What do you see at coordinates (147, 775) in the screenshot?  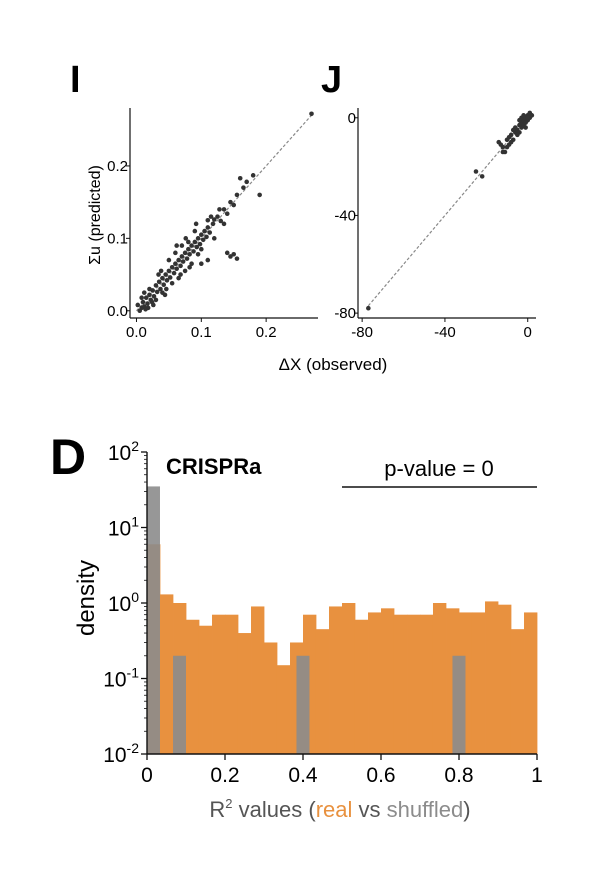 I see `x-tick-label: 0` at bounding box center [147, 775].